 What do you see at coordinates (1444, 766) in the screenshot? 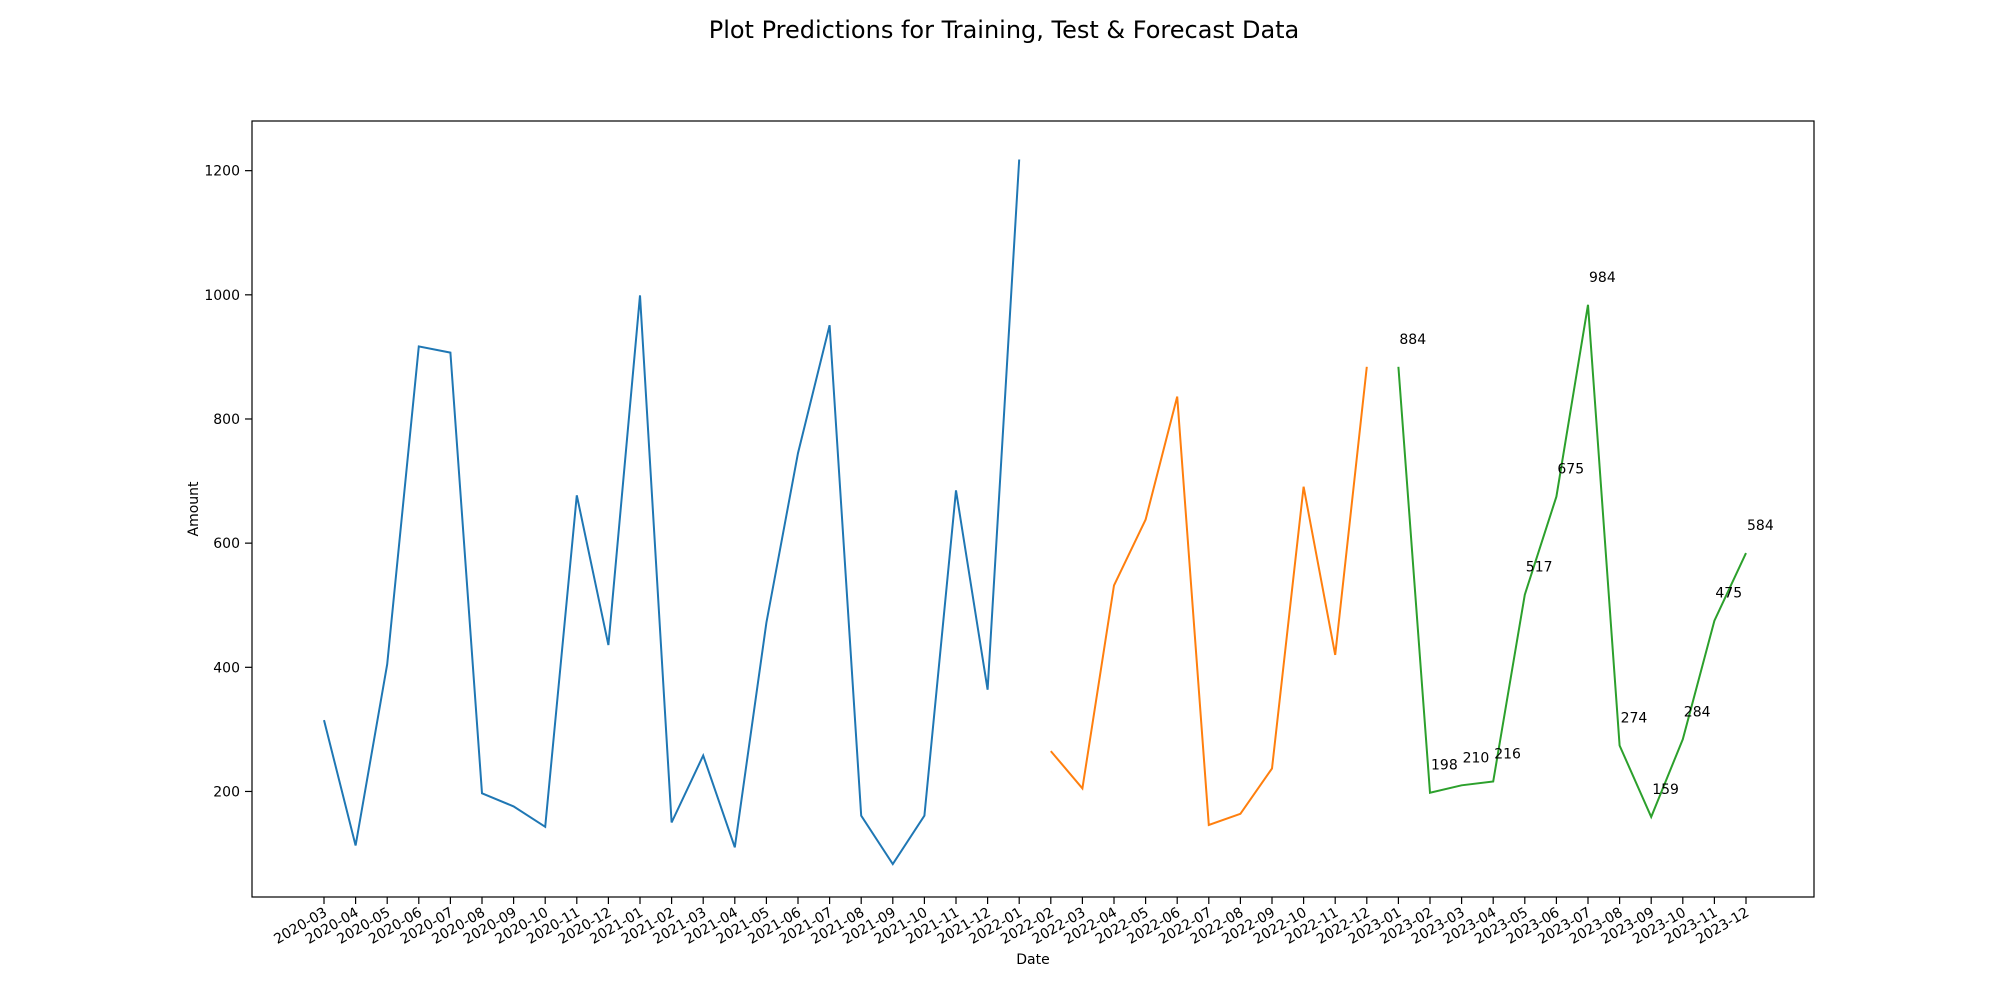
I see `data-label: 198` at bounding box center [1444, 766].